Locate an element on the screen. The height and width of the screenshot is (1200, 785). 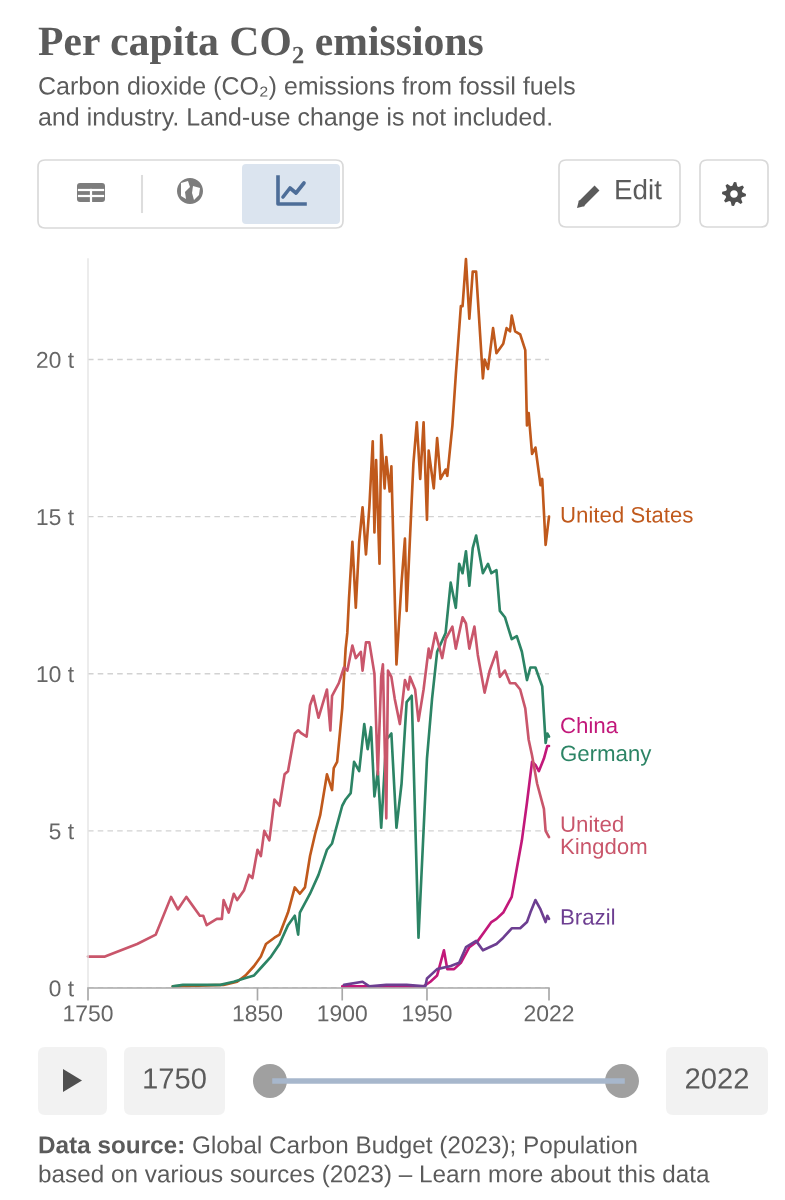
text: 1750 is located at coordinates (175, 1078).